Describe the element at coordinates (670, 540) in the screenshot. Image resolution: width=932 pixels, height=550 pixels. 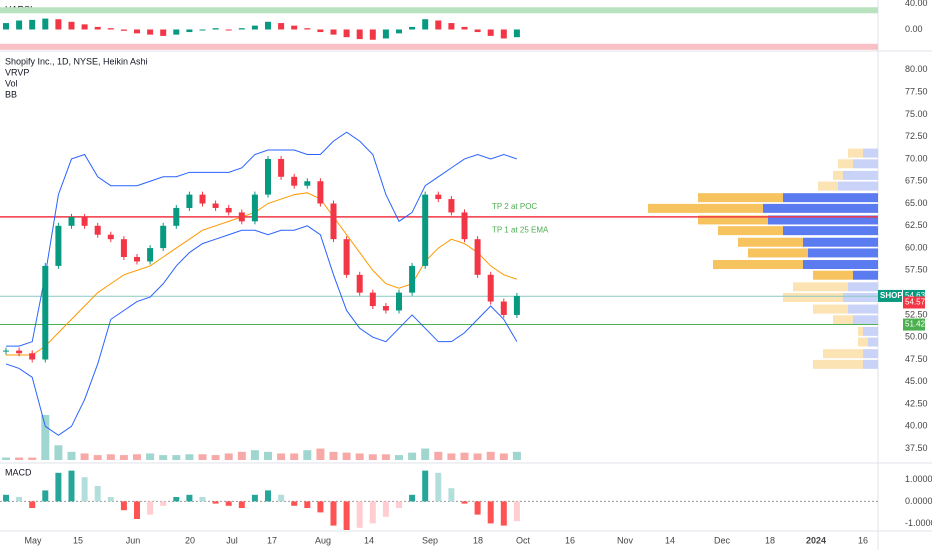
I see `x-tick-label: 14` at that location.